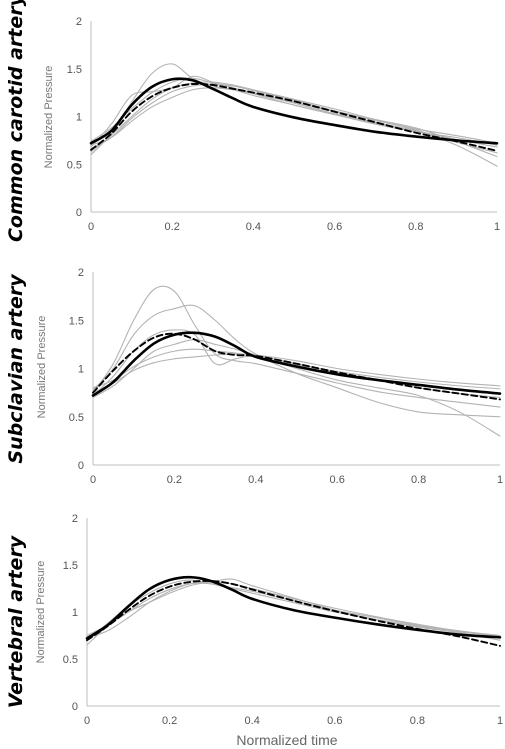 The height and width of the screenshot is (749, 505). I want to click on chart-title: Vertebral artery, so click(16, 621).